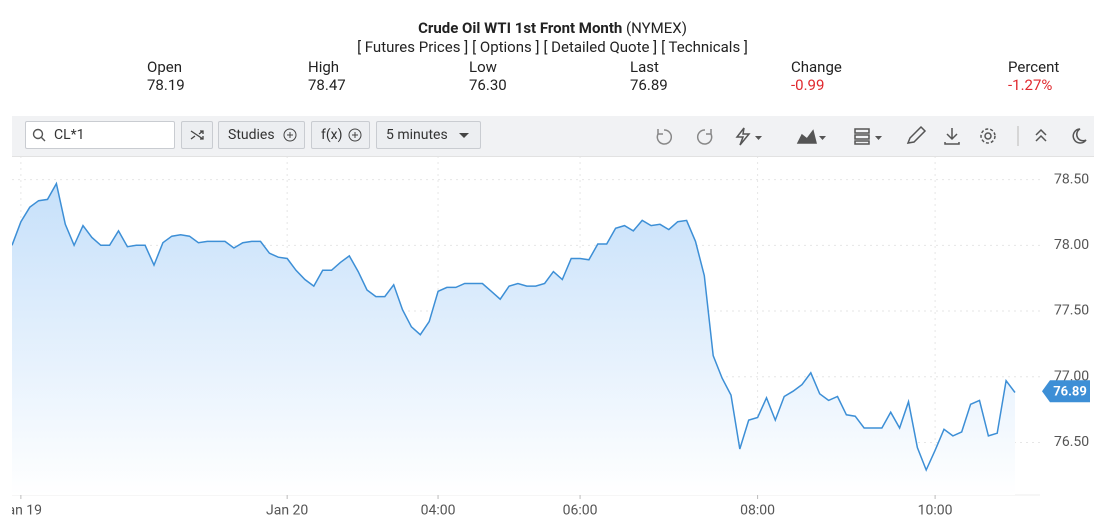 This screenshot has width=1097, height=522. Describe the element at coordinates (1041, 135) in the screenshot. I see `collapse-icon` at that location.